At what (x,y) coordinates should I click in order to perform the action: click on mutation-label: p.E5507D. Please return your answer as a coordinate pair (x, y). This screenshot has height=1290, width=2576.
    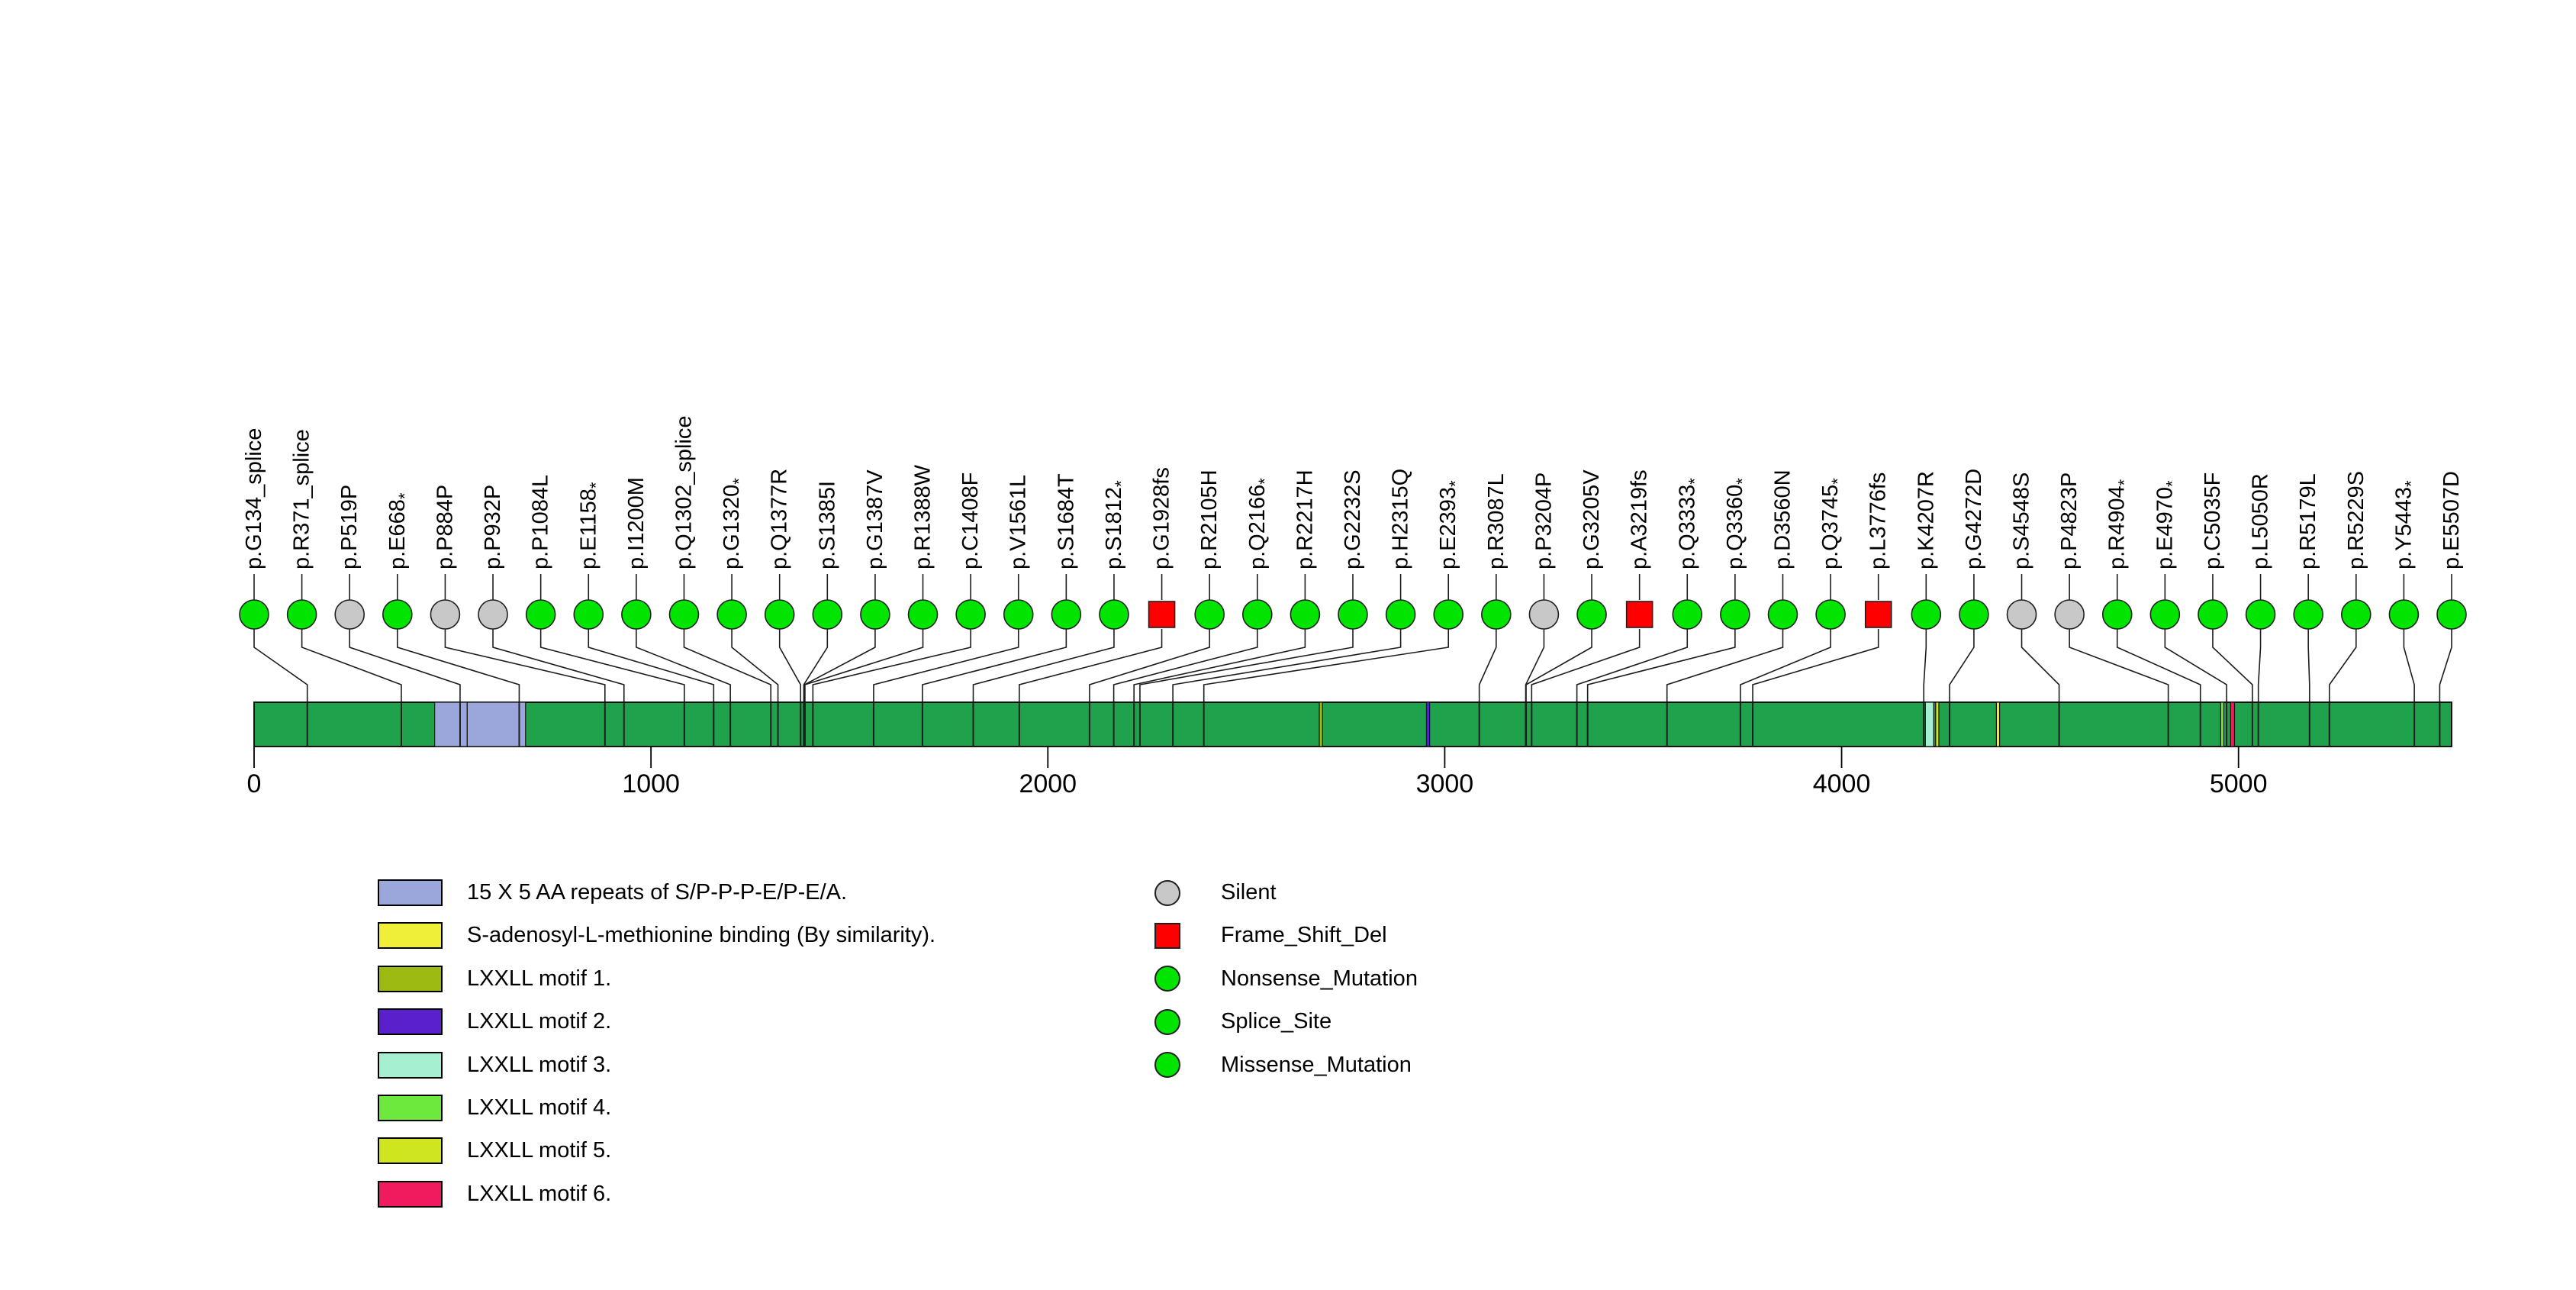
    Looking at the image, I should click on (2451, 520).